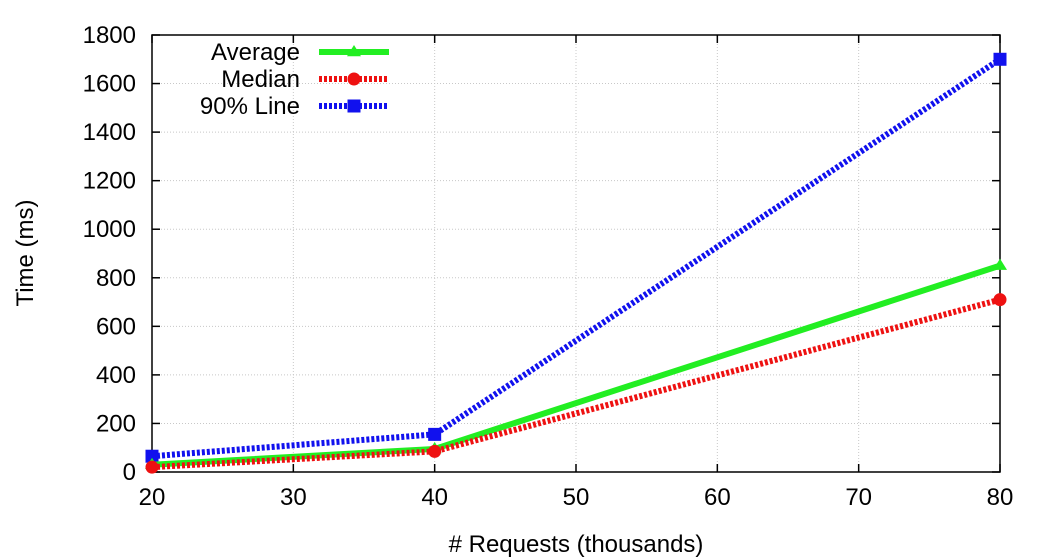 The height and width of the screenshot is (560, 1049). I want to click on y-tick-label: 1400, so click(109, 132).